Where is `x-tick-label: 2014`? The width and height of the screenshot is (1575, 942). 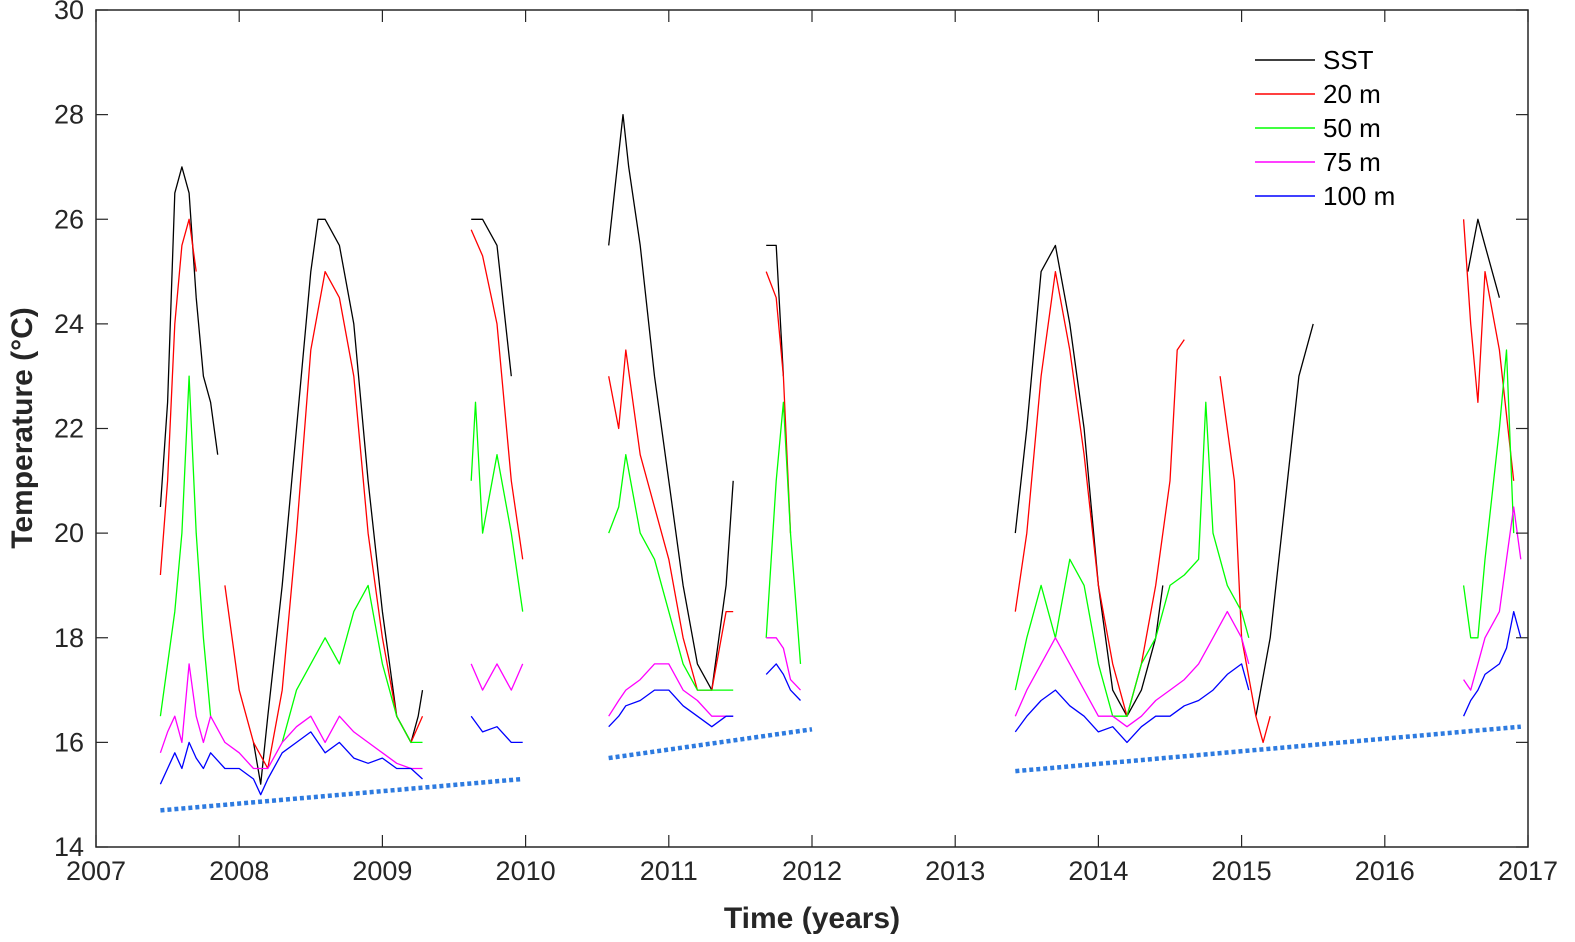 x-tick-label: 2014 is located at coordinates (1098, 871).